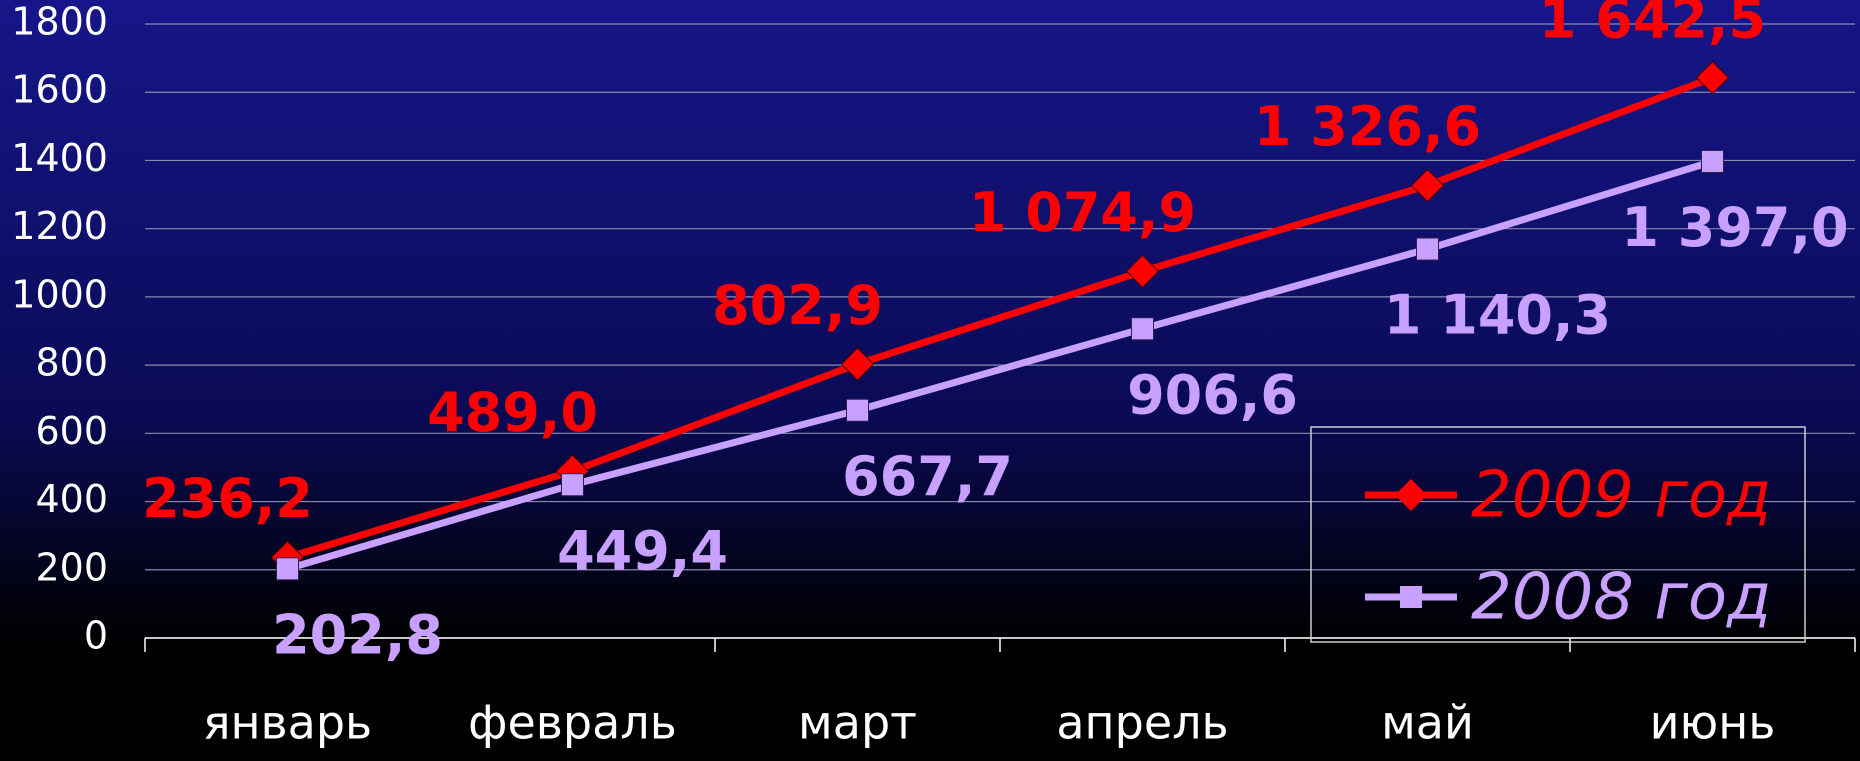 The width and height of the screenshot is (1860, 761). What do you see at coordinates (59, 226) in the screenshot?
I see `y-tick-label: 1200` at bounding box center [59, 226].